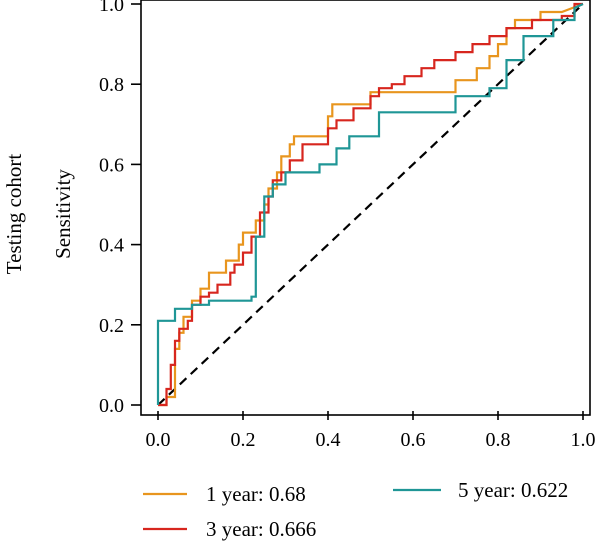 The width and height of the screenshot is (600, 545). Describe the element at coordinates (328, 440) in the screenshot. I see `x-tick-label: 0.4` at that location.